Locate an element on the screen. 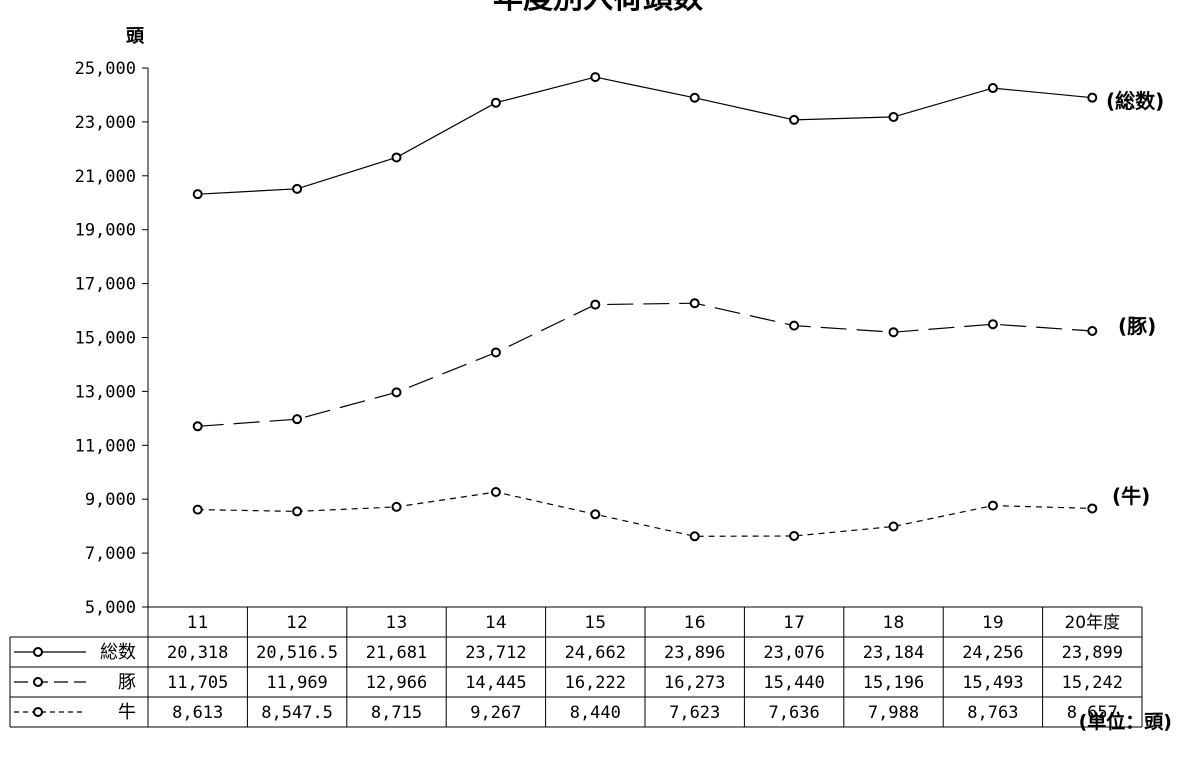 The height and width of the screenshot is (764, 1192). x-category-label: 12 is located at coordinates (297, 623).